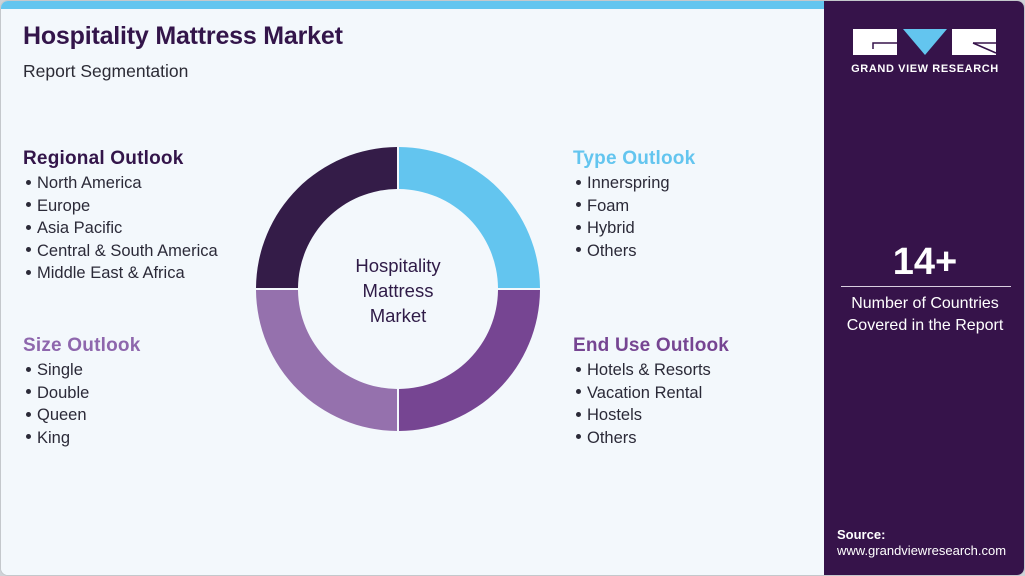 The width and height of the screenshot is (1025, 576). I want to click on page-title: Hospitality Mattress Market, so click(183, 36).